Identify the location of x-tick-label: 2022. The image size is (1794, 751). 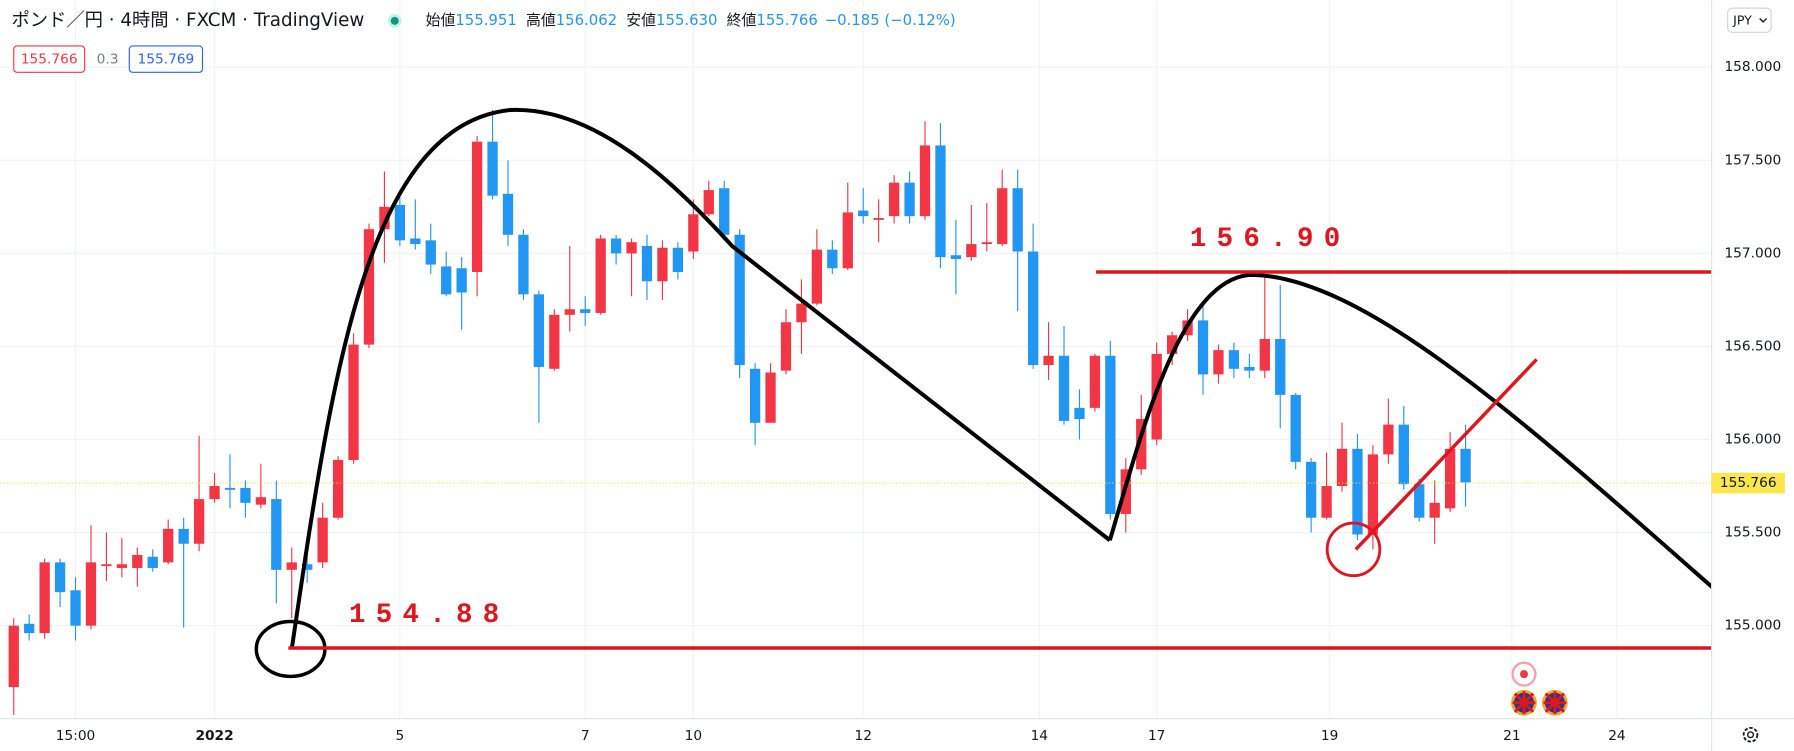
(214, 736).